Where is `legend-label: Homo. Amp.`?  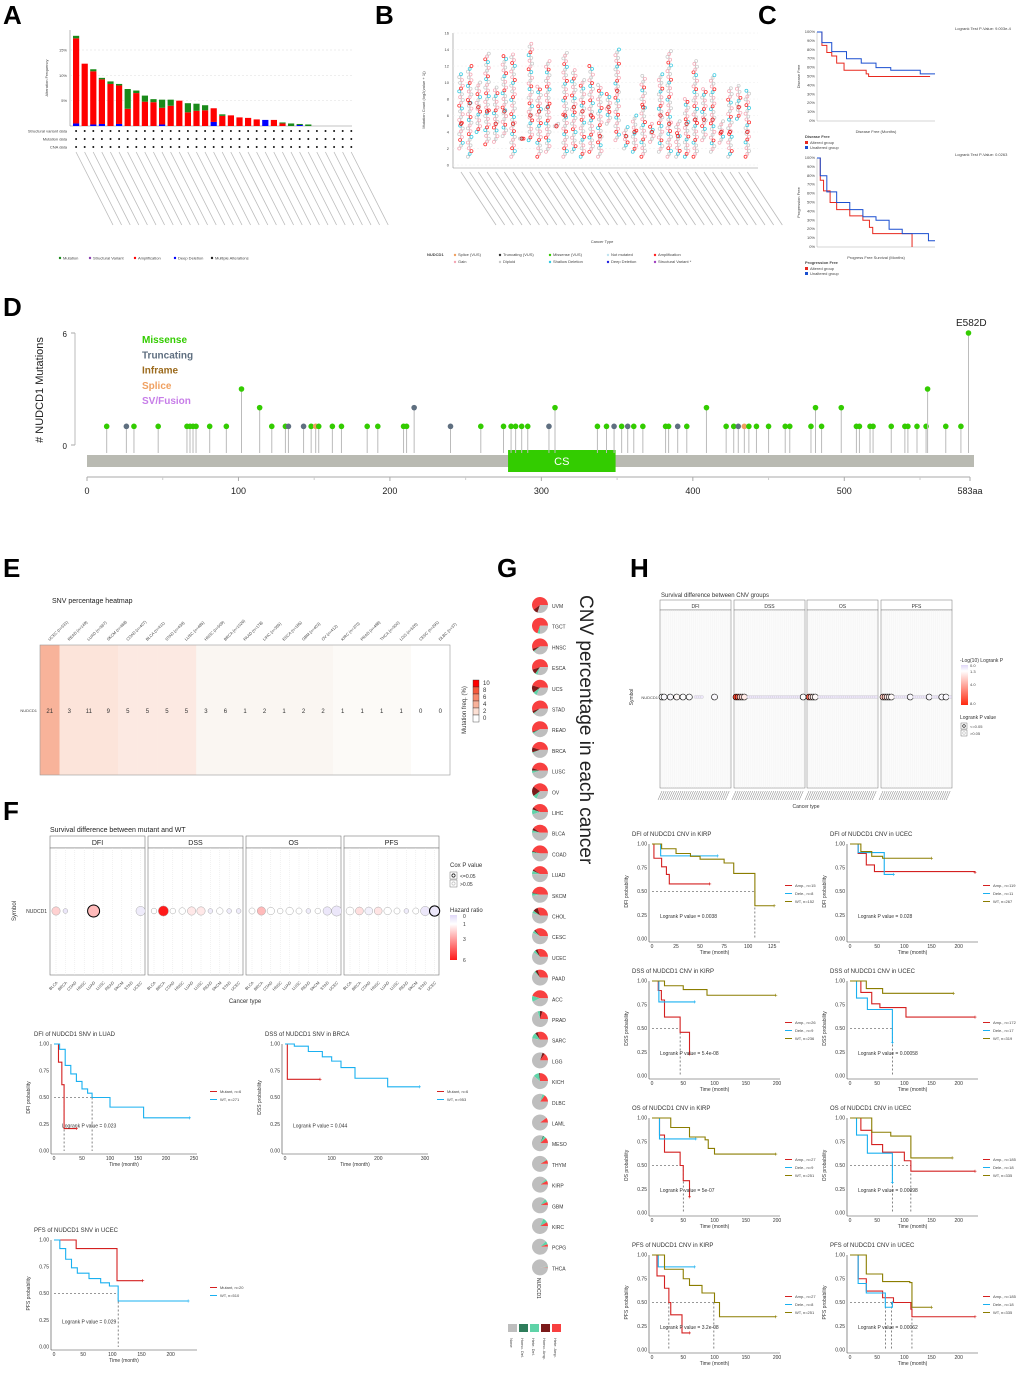 legend-label: Homo. Amp. is located at coordinates (544, 1349).